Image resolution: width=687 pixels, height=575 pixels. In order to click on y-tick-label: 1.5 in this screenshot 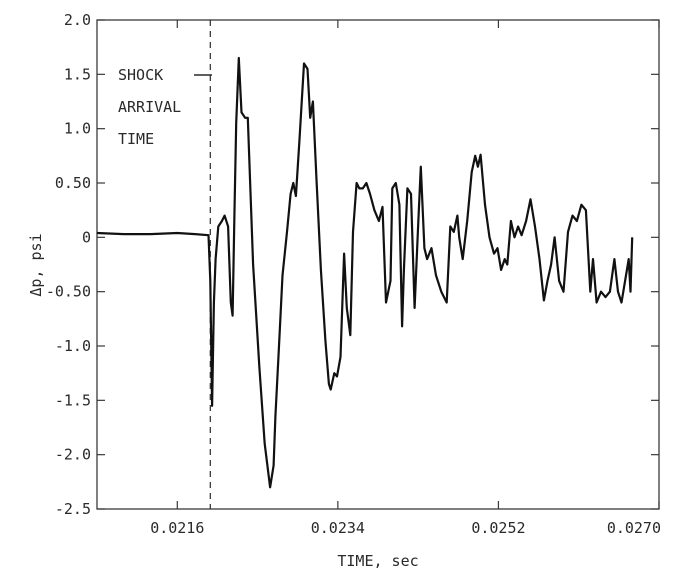, I will do `click(77, 74)`.